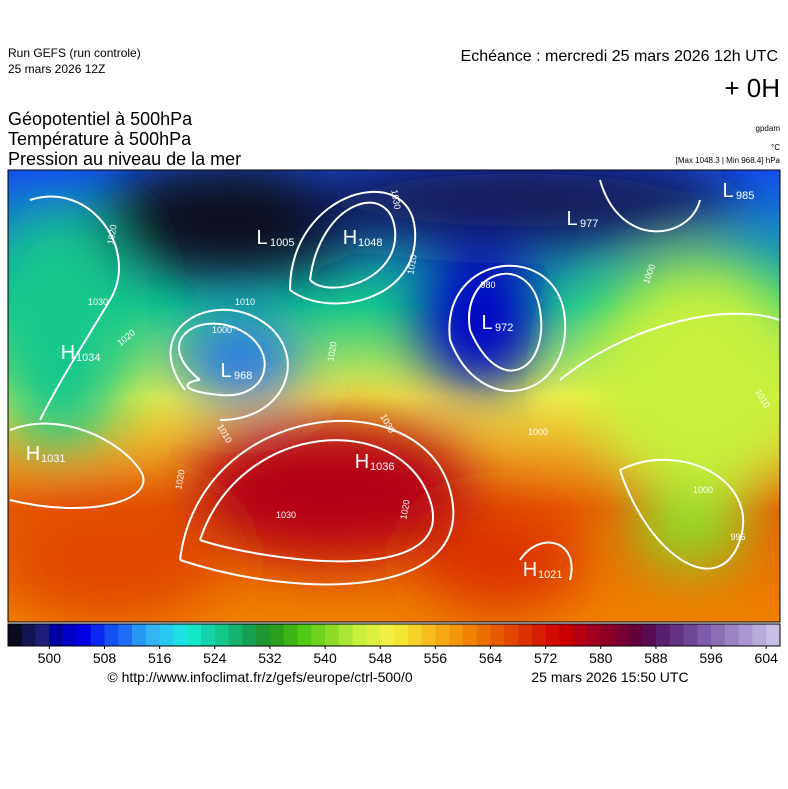 The height and width of the screenshot is (789, 788). I want to click on center-value: 1034, so click(88, 358).